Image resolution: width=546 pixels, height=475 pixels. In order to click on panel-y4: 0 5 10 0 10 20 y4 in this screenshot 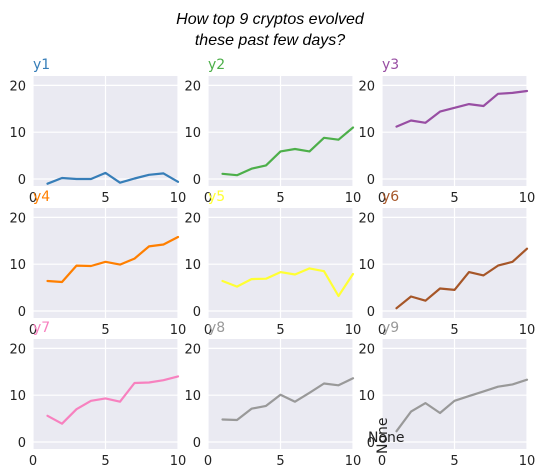, I will do `click(97, 263)`.